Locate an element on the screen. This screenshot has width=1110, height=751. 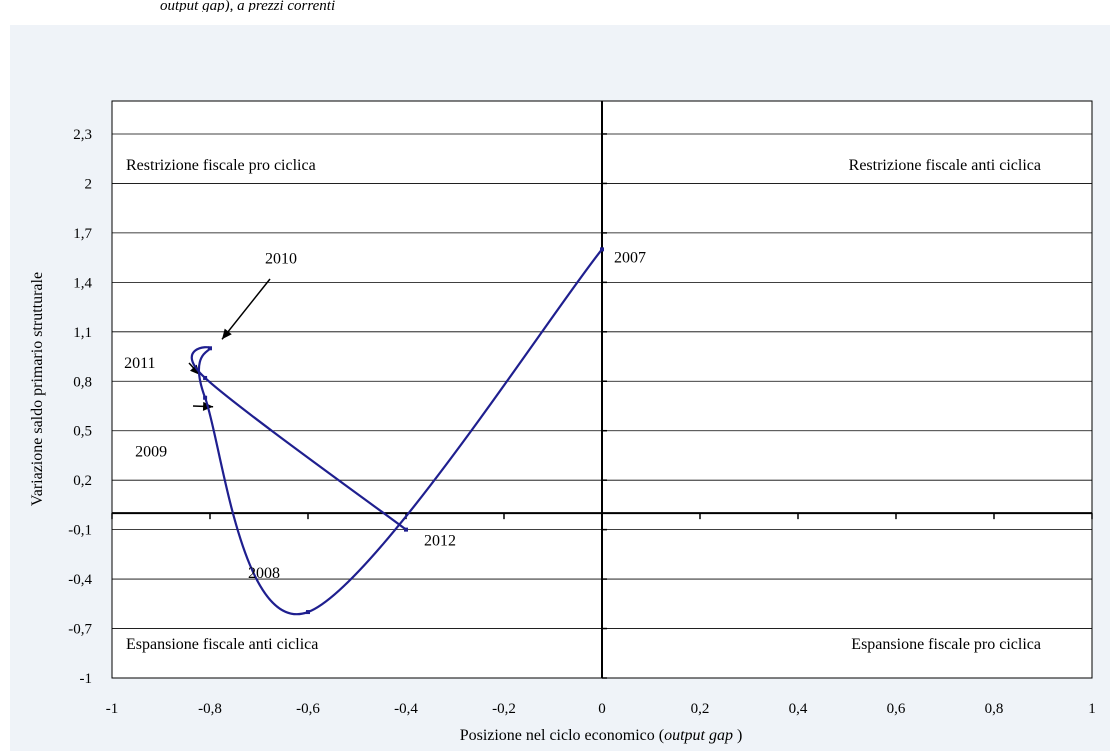
y-tick-label: 0,8 is located at coordinates (82, 382).